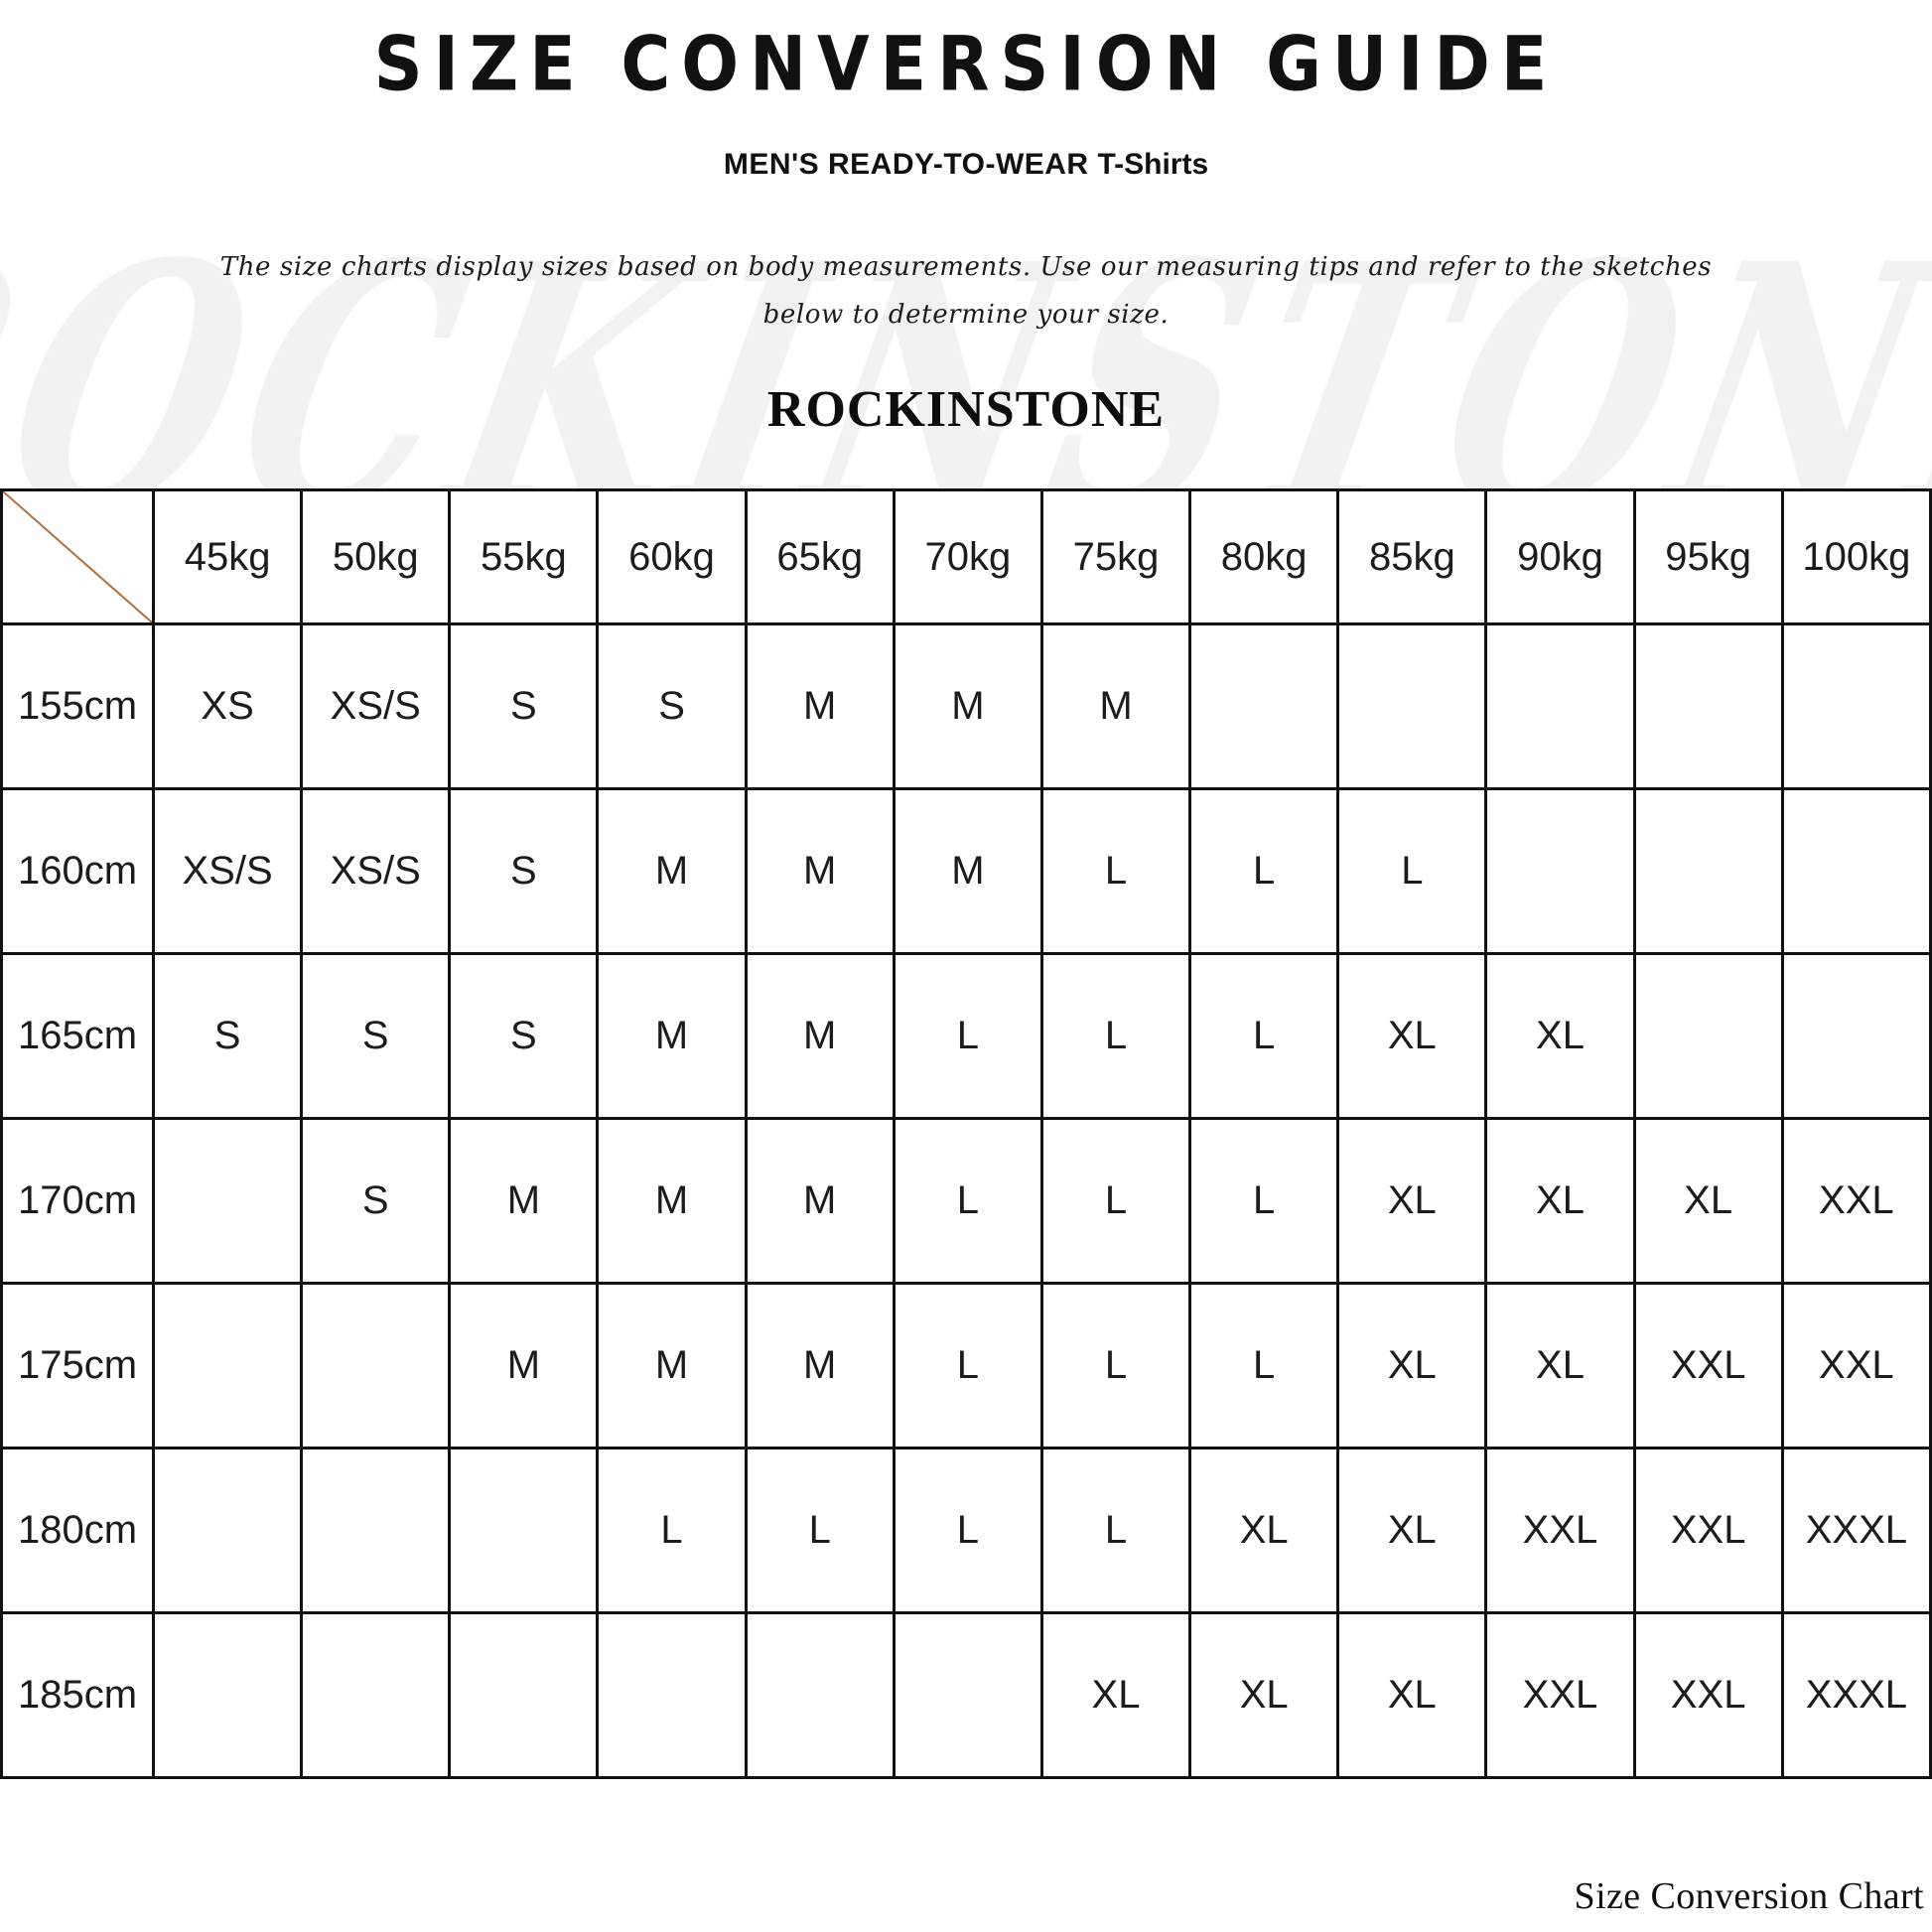 The height and width of the screenshot is (1932, 1932). What do you see at coordinates (1153, 164) in the screenshot?
I see `subtitle-category: T-Shirts` at bounding box center [1153, 164].